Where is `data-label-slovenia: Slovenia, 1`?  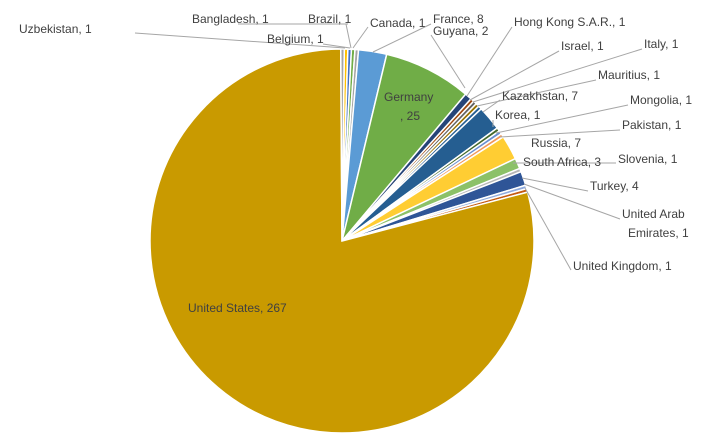 data-label-slovenia: Slovenia, 1 is located at coordinates (648, 159).